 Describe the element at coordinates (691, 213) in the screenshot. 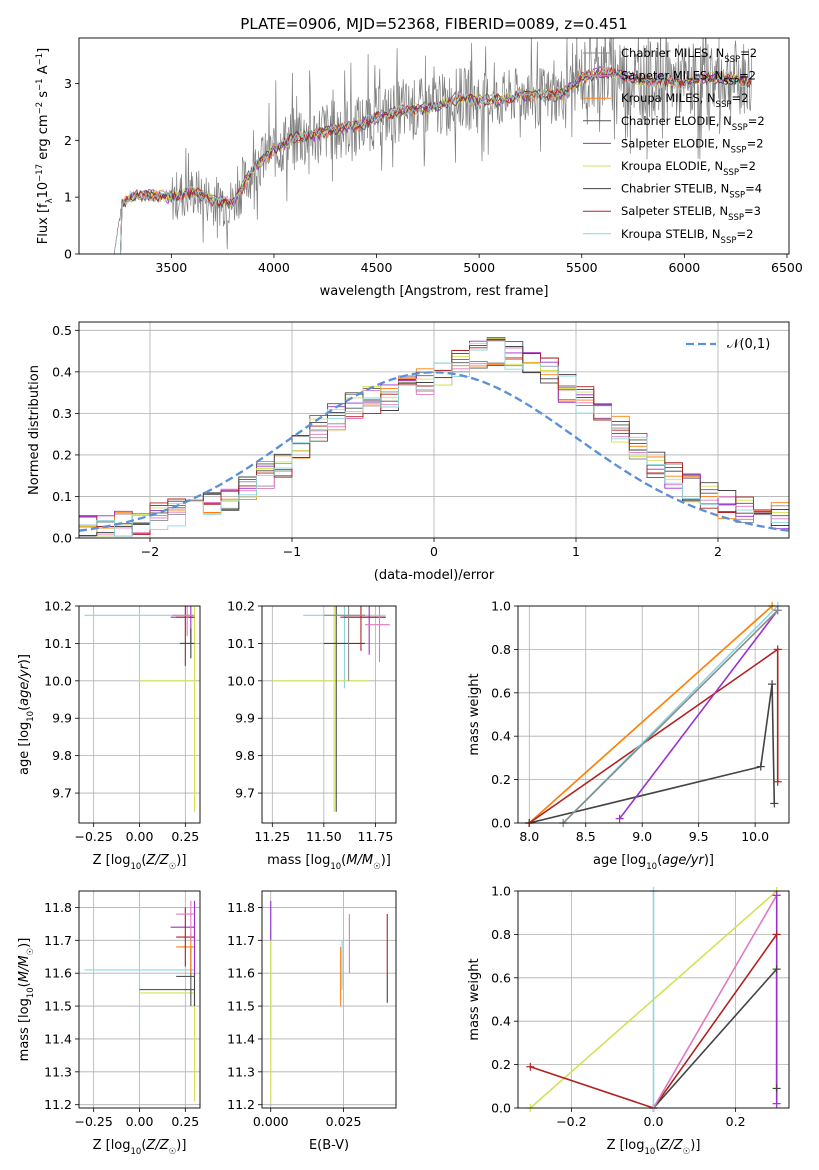

I see `legend-entry: Salpeter STELIB, NSSP=3` at that location.